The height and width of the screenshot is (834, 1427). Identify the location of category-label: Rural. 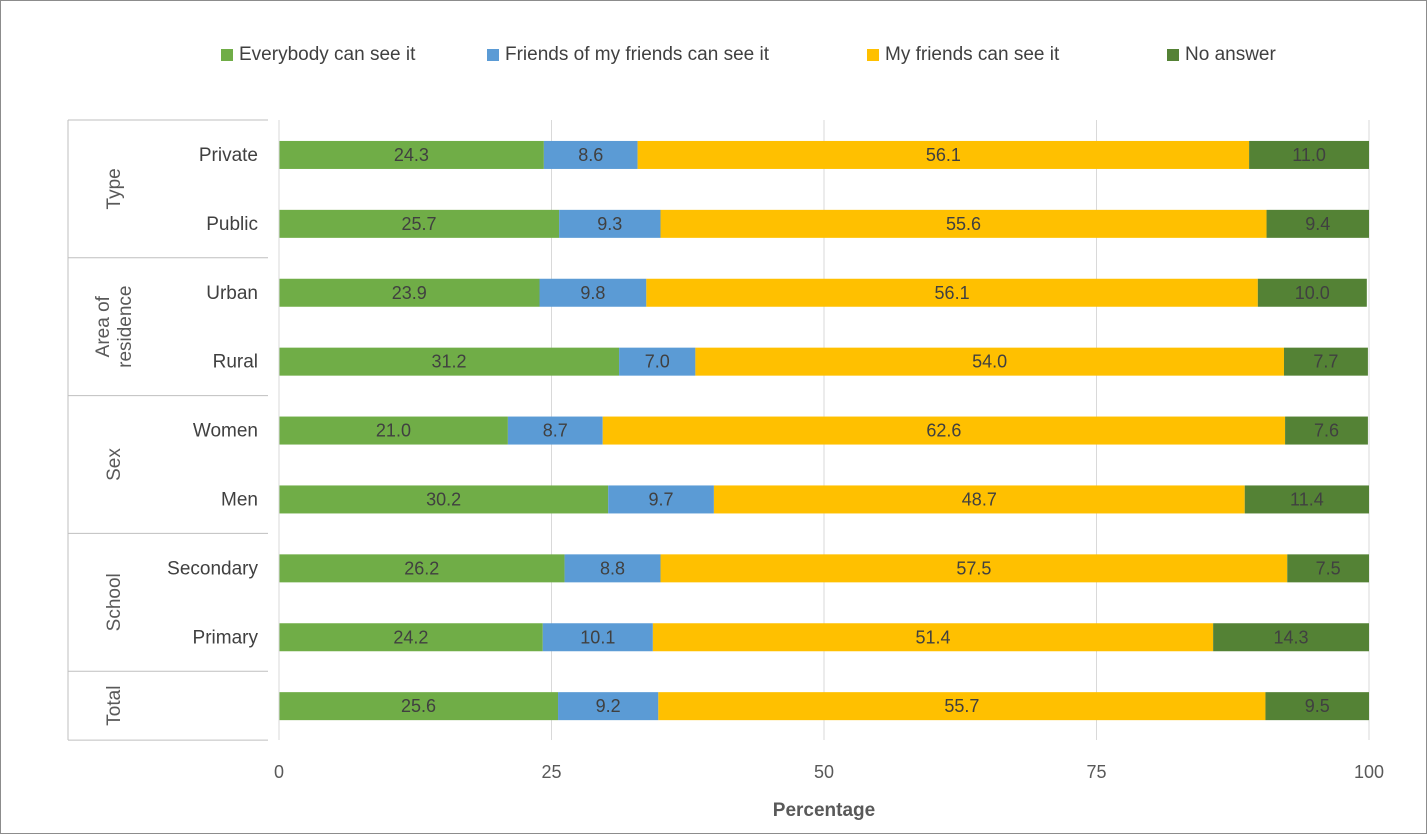
(235, 362).